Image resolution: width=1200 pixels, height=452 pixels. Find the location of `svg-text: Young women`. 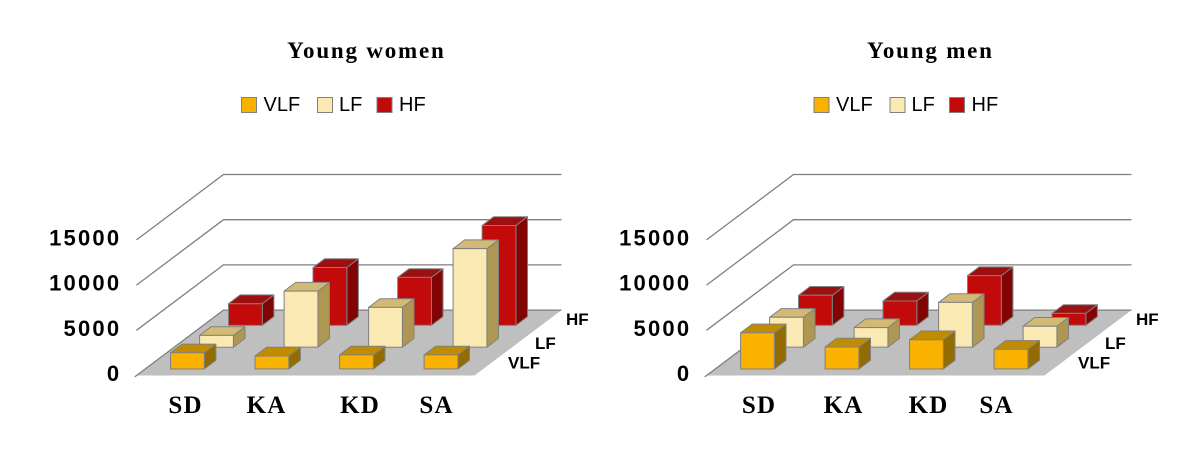

svg-text: Young women is located at coordinates (366, 50).